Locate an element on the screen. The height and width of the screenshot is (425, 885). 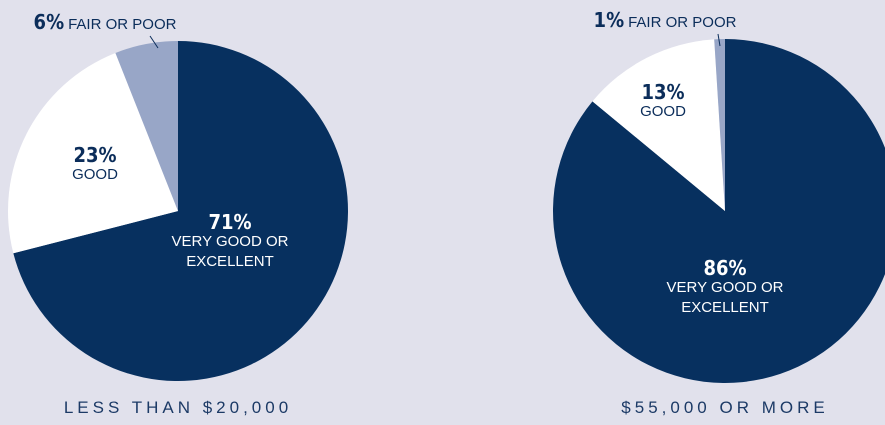
slice-label: 71% VERY GOOD OR EXCELLENT is located at coordinates (230, 242).